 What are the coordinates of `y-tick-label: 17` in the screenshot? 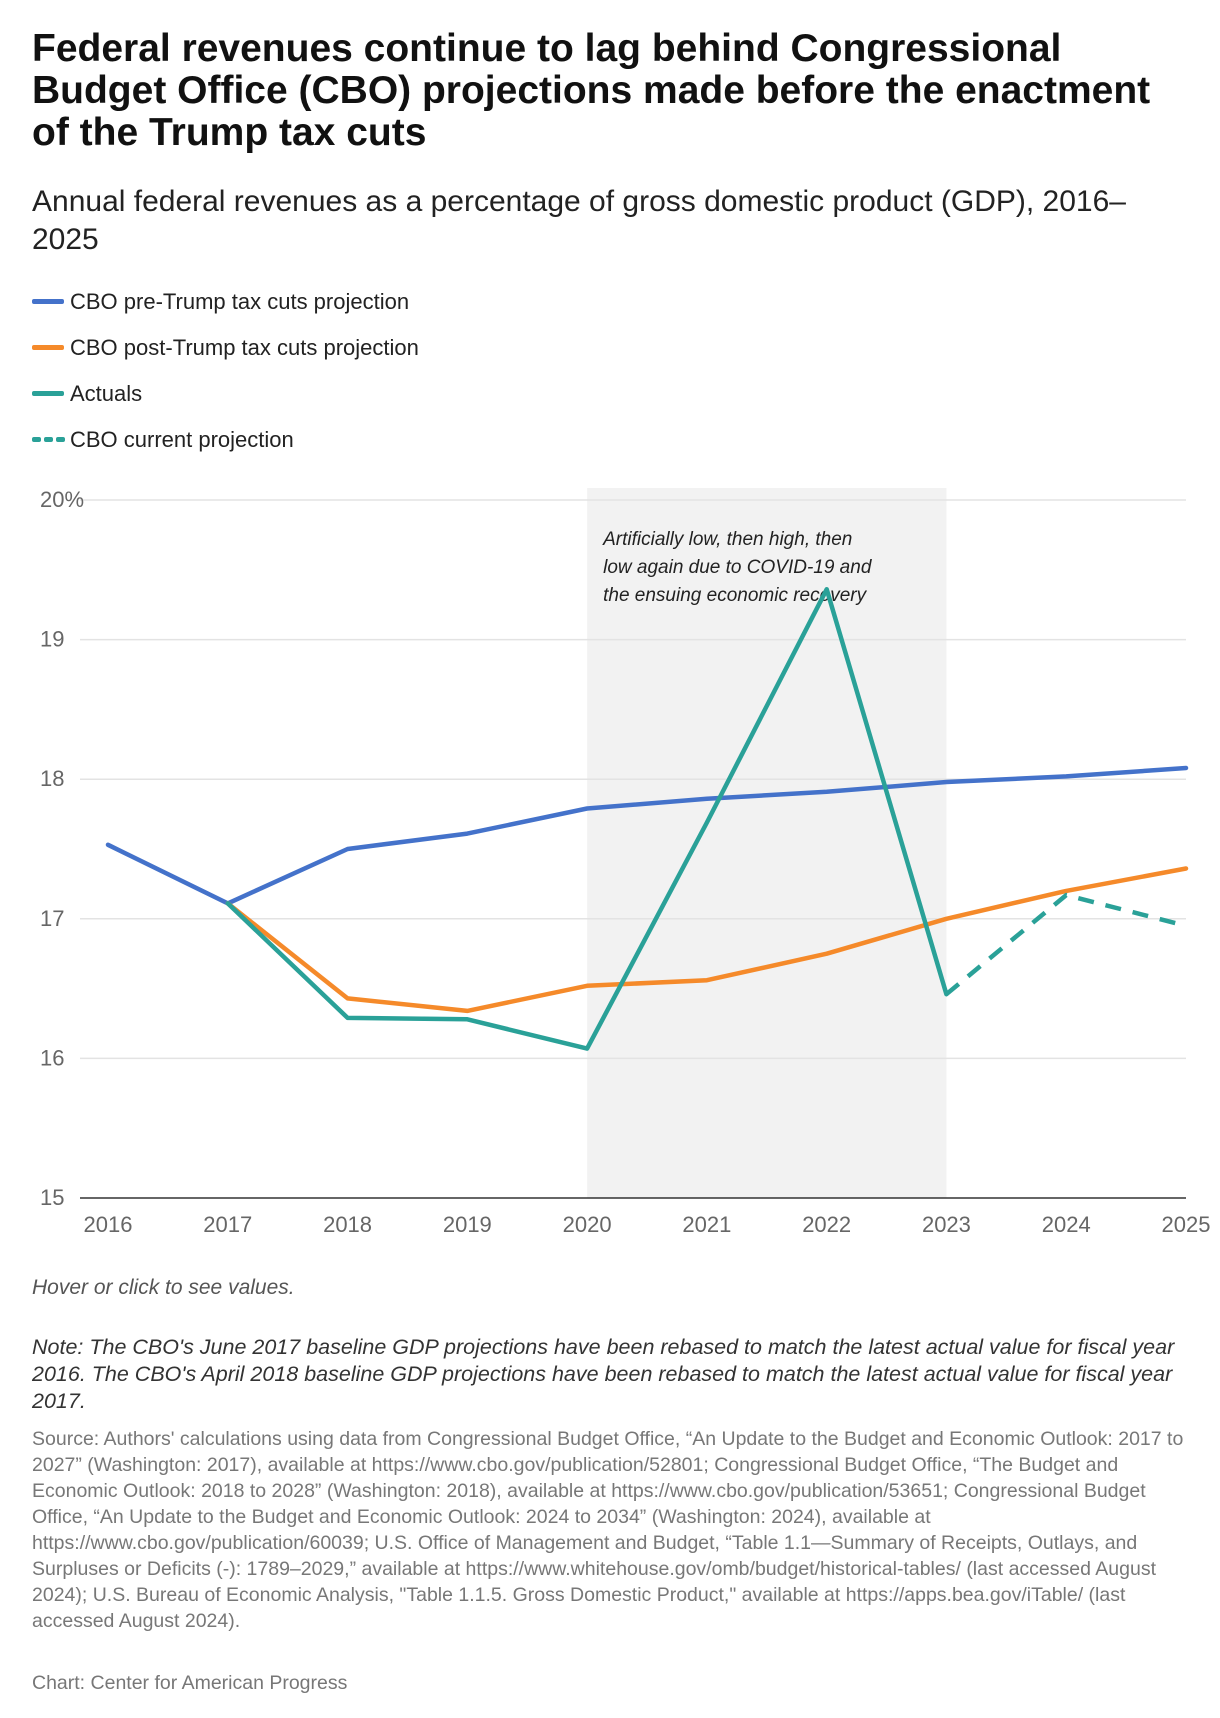 It's located at (52, 918).